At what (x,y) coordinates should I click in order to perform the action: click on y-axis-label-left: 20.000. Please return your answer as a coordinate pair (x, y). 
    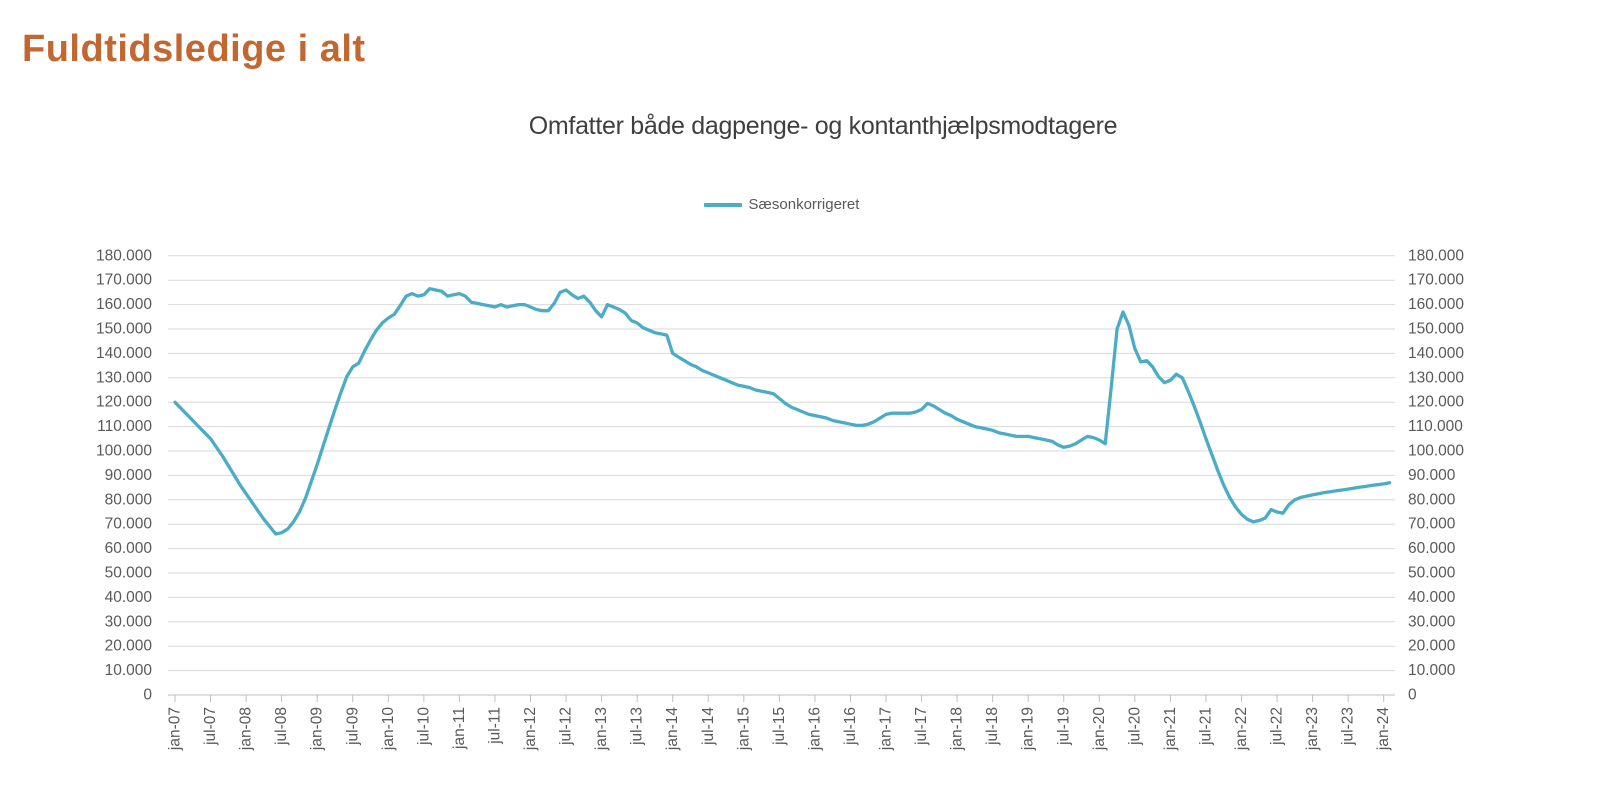
    Looking at the image, I should click on (129, 646).